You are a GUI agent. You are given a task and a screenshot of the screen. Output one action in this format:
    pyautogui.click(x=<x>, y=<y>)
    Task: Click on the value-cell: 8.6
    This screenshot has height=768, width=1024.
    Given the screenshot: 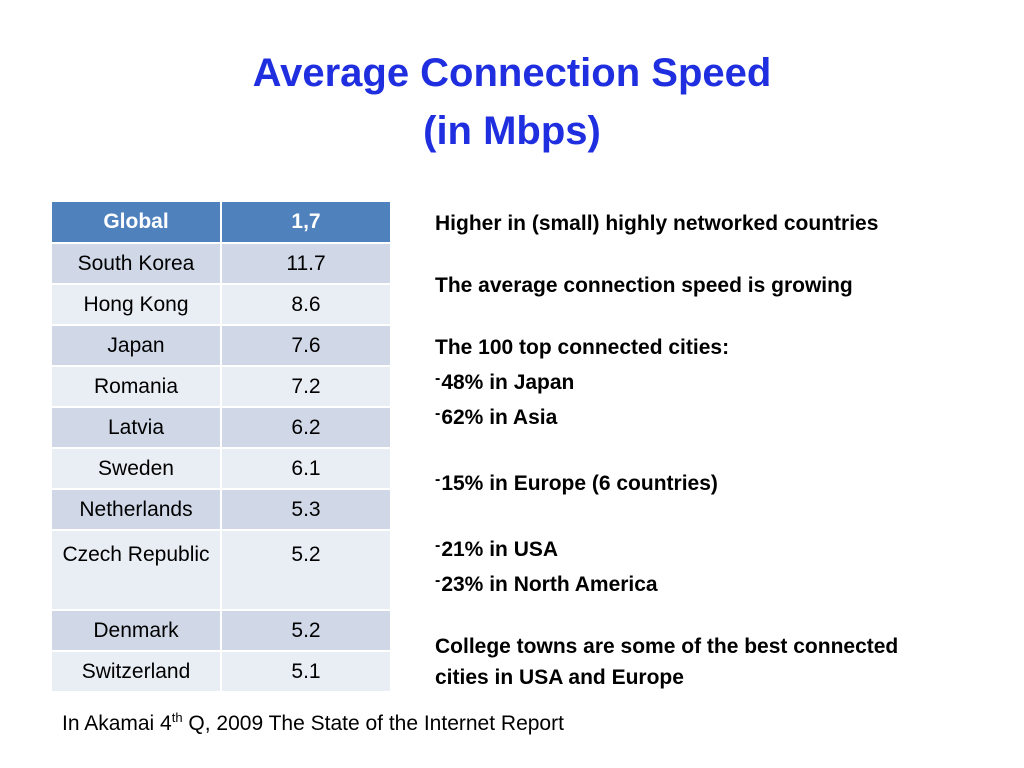 What is the action you would take?
    pyautogui.click(x=306, y=305)
    